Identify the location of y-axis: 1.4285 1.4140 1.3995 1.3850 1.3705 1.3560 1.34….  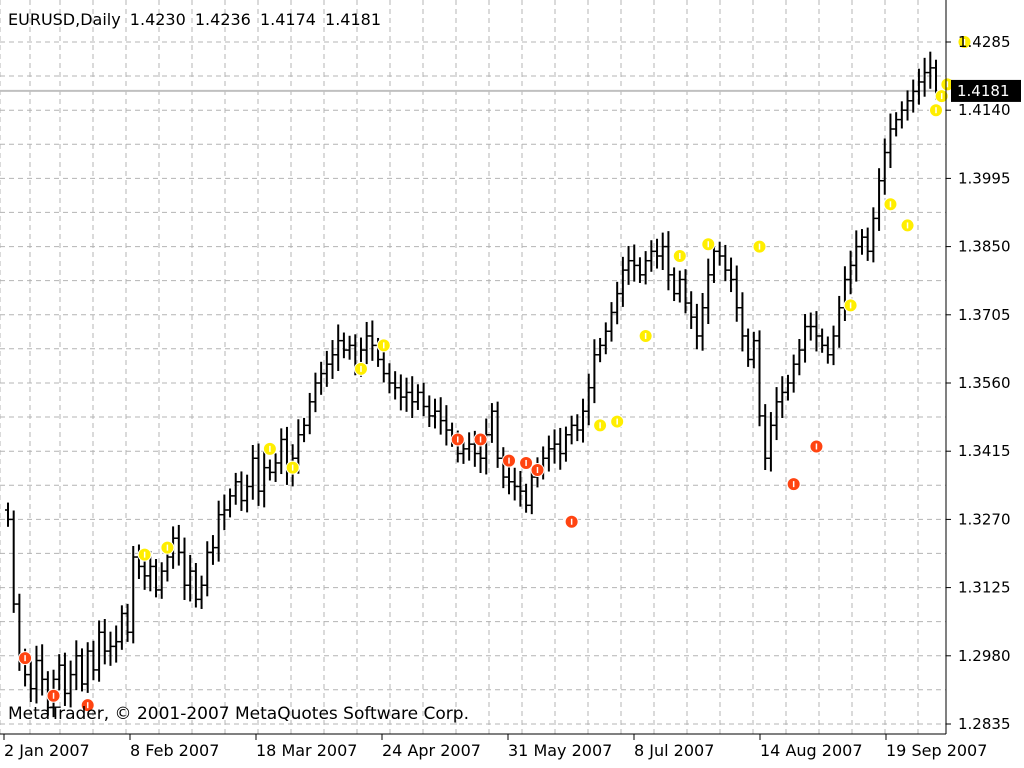
(978, 383).